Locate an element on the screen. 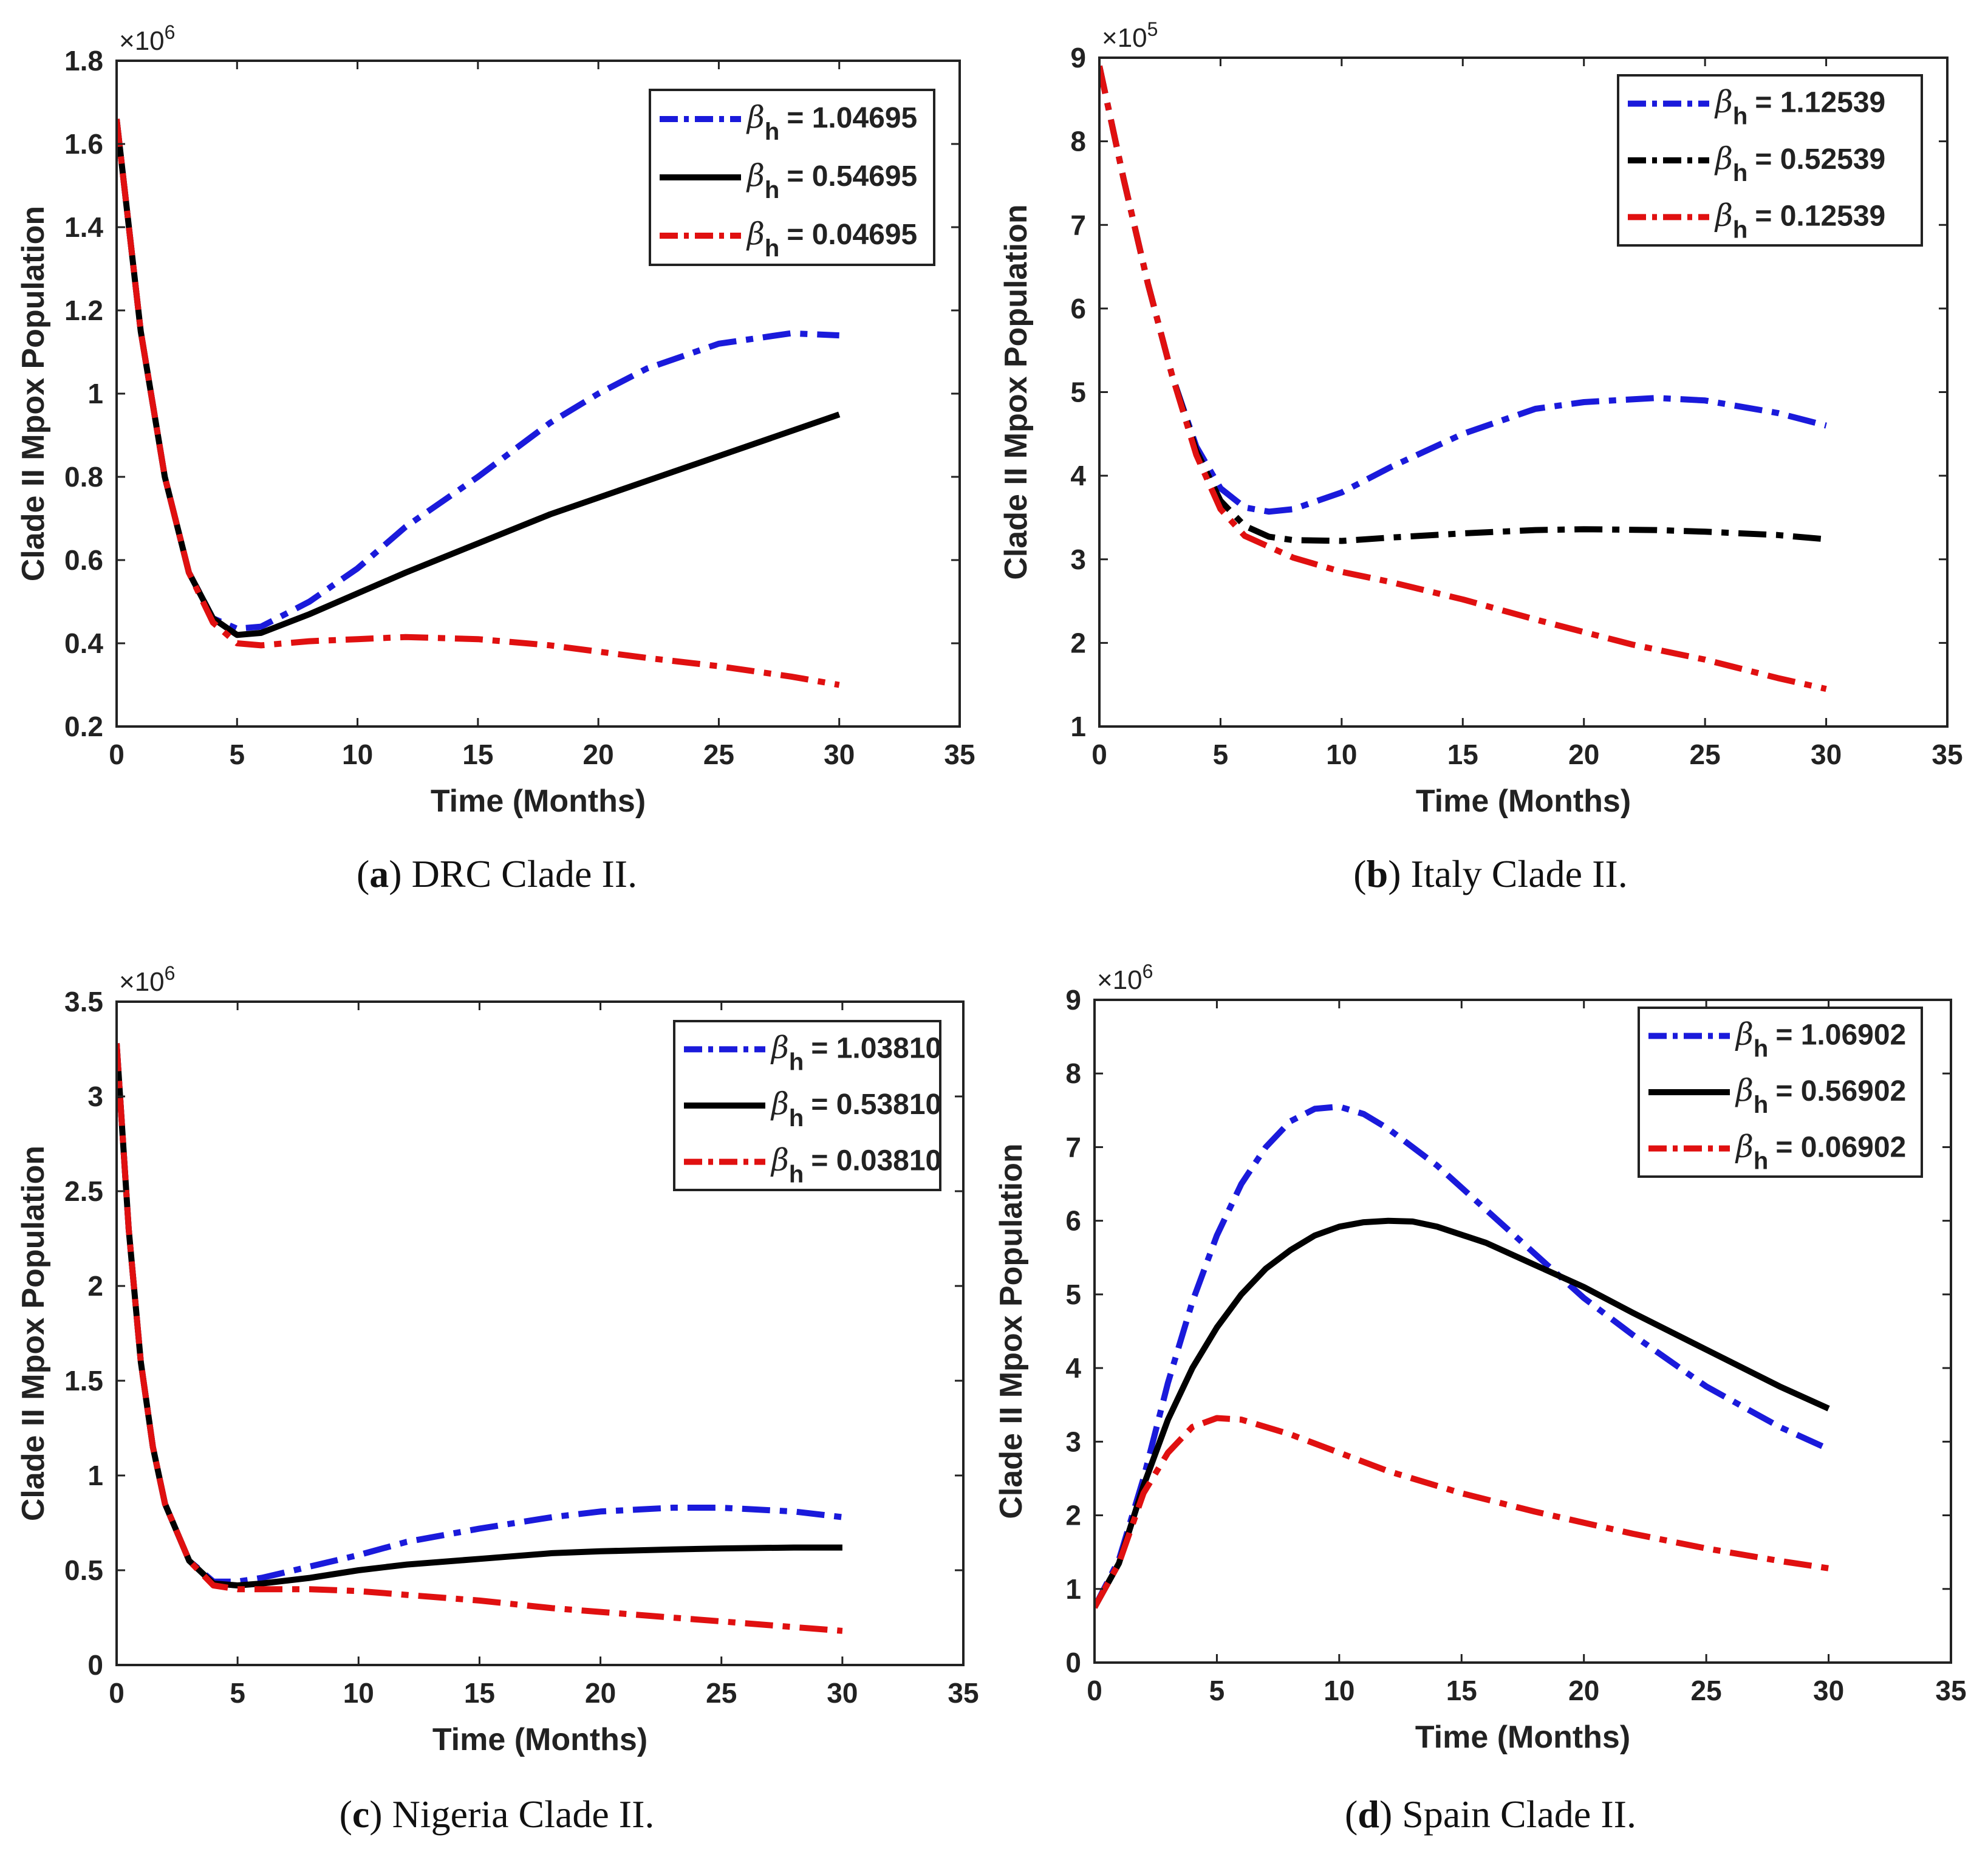 The width and height of the screenshot is (1988, 1860). legend-label: βh = 1.12539 is located at coordinates (1799, 107).